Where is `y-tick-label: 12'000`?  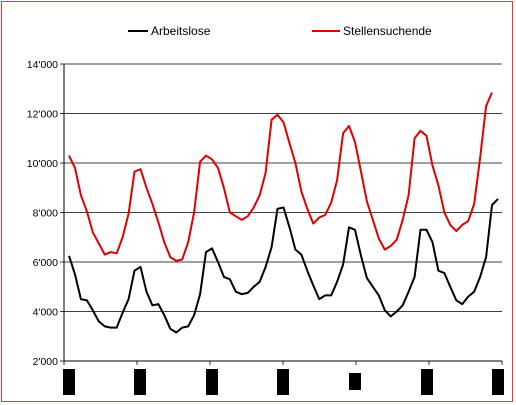 y-tick-label: 12'000 is located at coordinates (42, 115).